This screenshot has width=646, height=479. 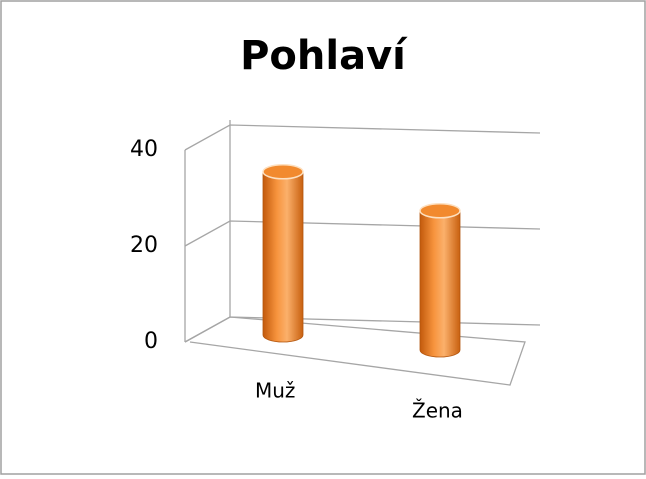 What do you see at coordinates (144, 245) in the screenshot?
I see `y-tick-label: 20` at bounding box center [144, 245].